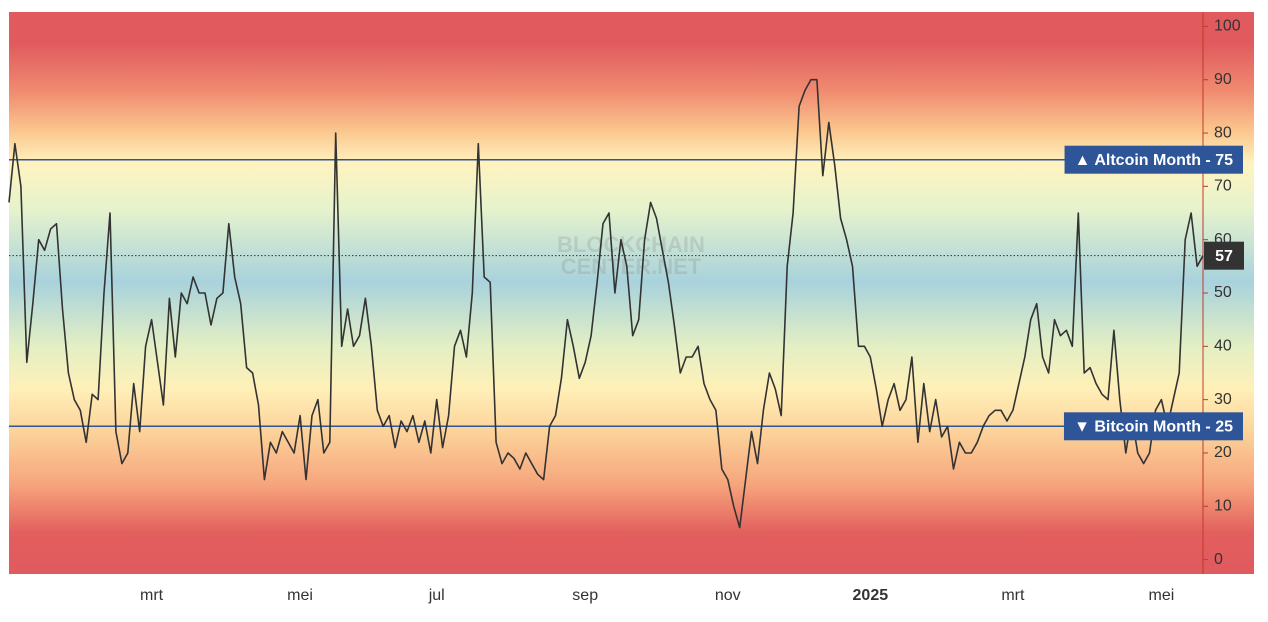 The width and height of the screenshot is (1268, 622). What do you see at coordinates (631, 266) in the screenshot?
I see `watermark-line: CENTER.NET` at bounding box center [631, 266].